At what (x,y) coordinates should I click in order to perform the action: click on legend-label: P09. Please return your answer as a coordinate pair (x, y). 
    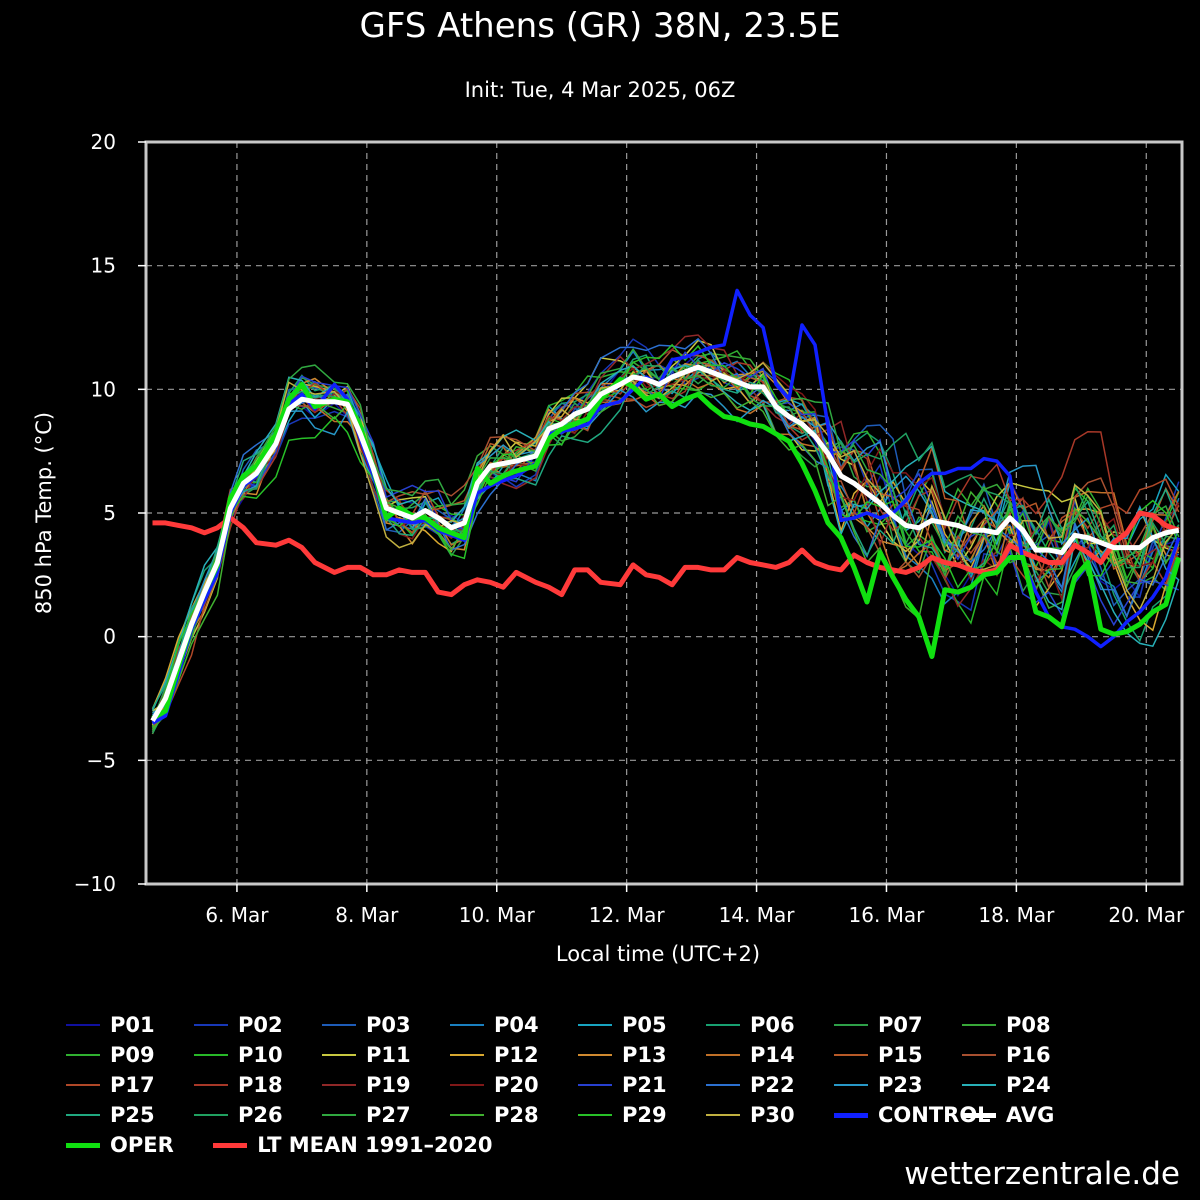
    Looking at the image, I should click on (132, 1055).